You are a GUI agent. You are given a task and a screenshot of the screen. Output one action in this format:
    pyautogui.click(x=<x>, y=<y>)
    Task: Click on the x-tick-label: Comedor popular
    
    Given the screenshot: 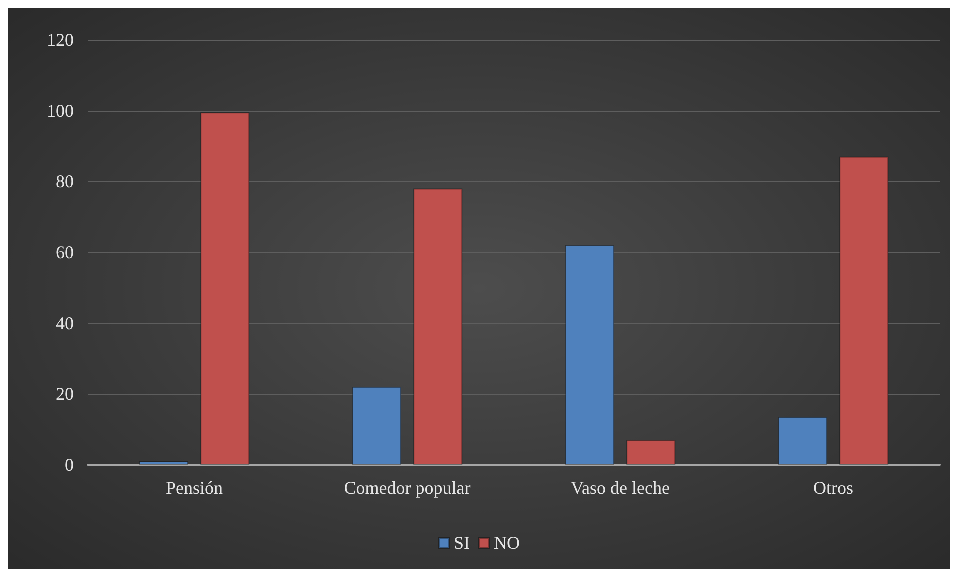 What is the action you would take?
    pyautogui.click(x=407, y=488)
    